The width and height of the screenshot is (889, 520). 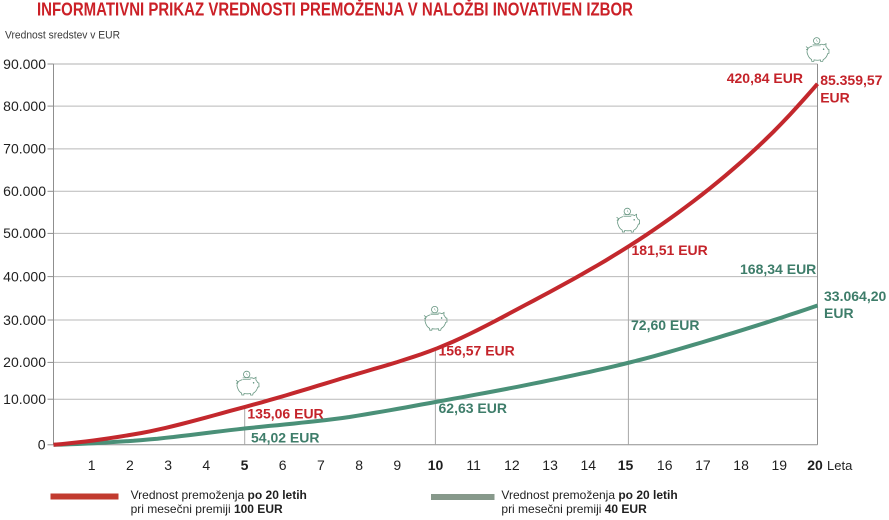 I want to click on svg-text: 7, so click(x=321, y=465).